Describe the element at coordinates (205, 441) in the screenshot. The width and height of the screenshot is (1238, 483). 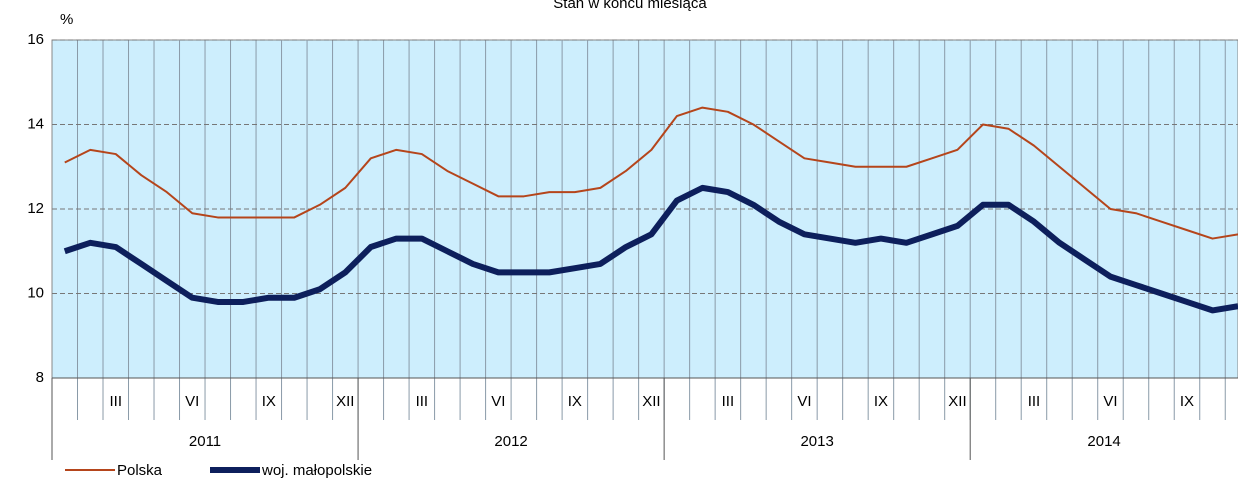
I see `year-label: 2011` at that location.